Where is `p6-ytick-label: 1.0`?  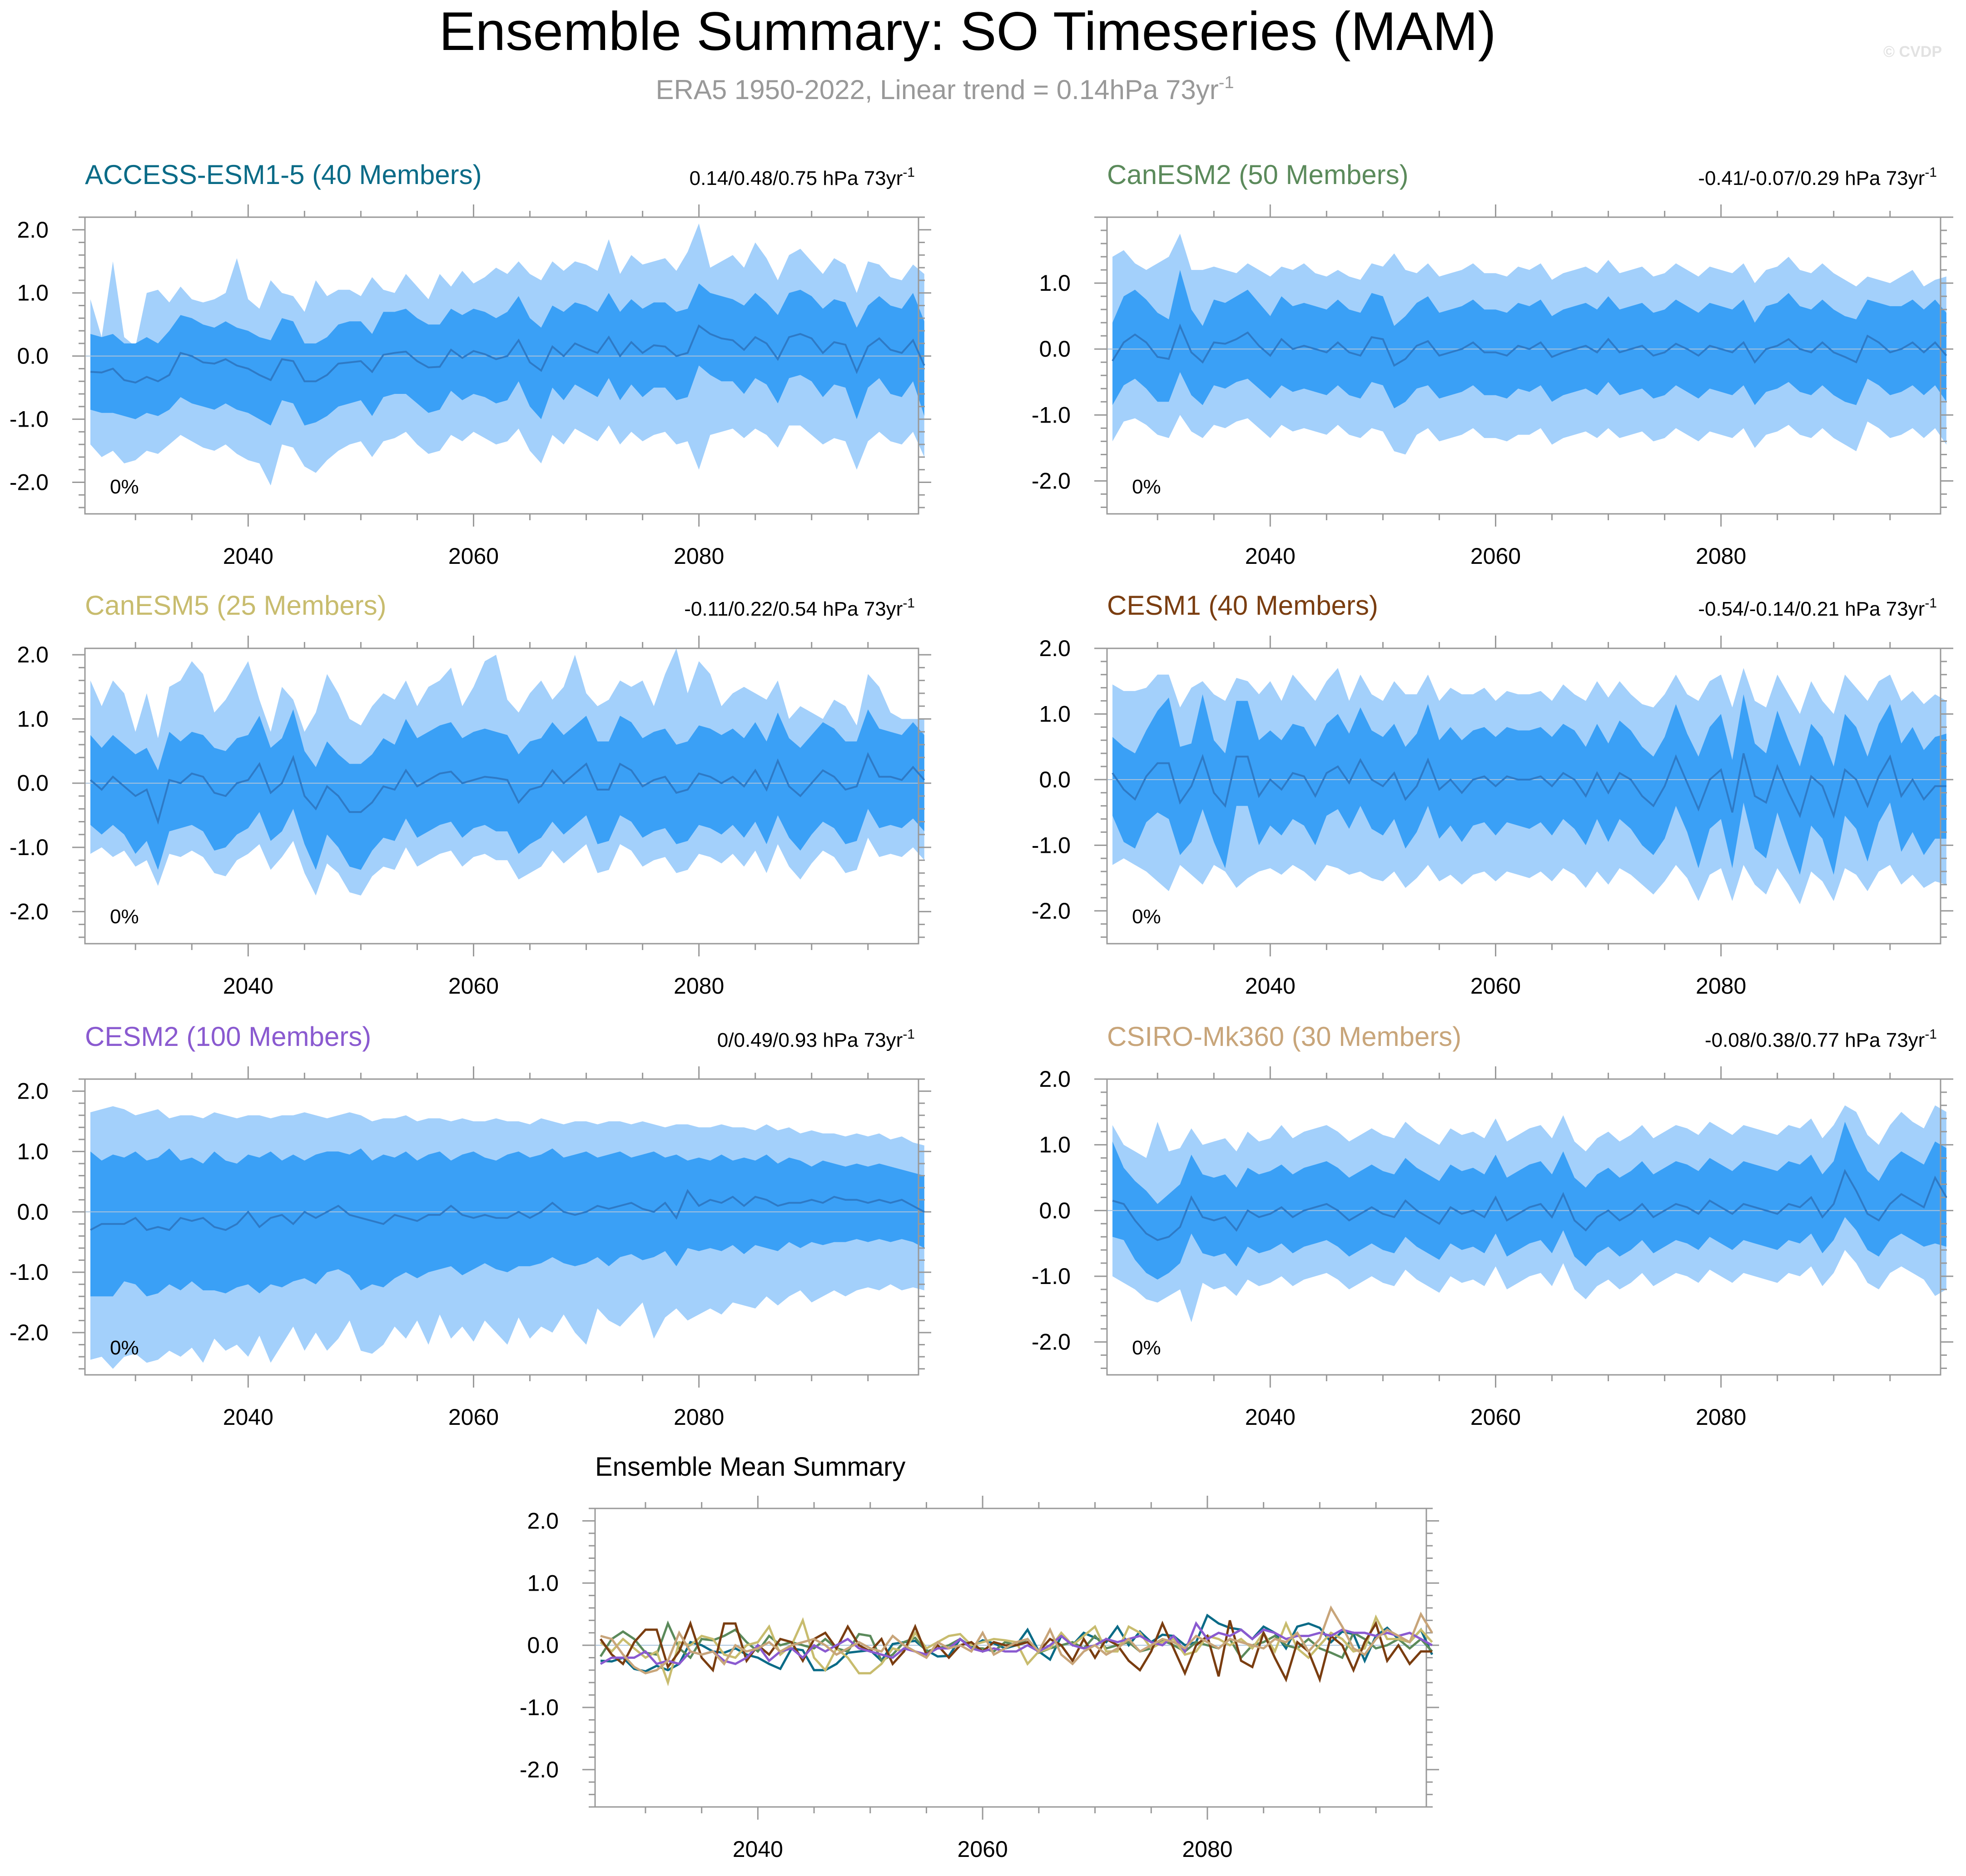
p6-ytick-label: 1.0 is located at coordinates (543, 1583).